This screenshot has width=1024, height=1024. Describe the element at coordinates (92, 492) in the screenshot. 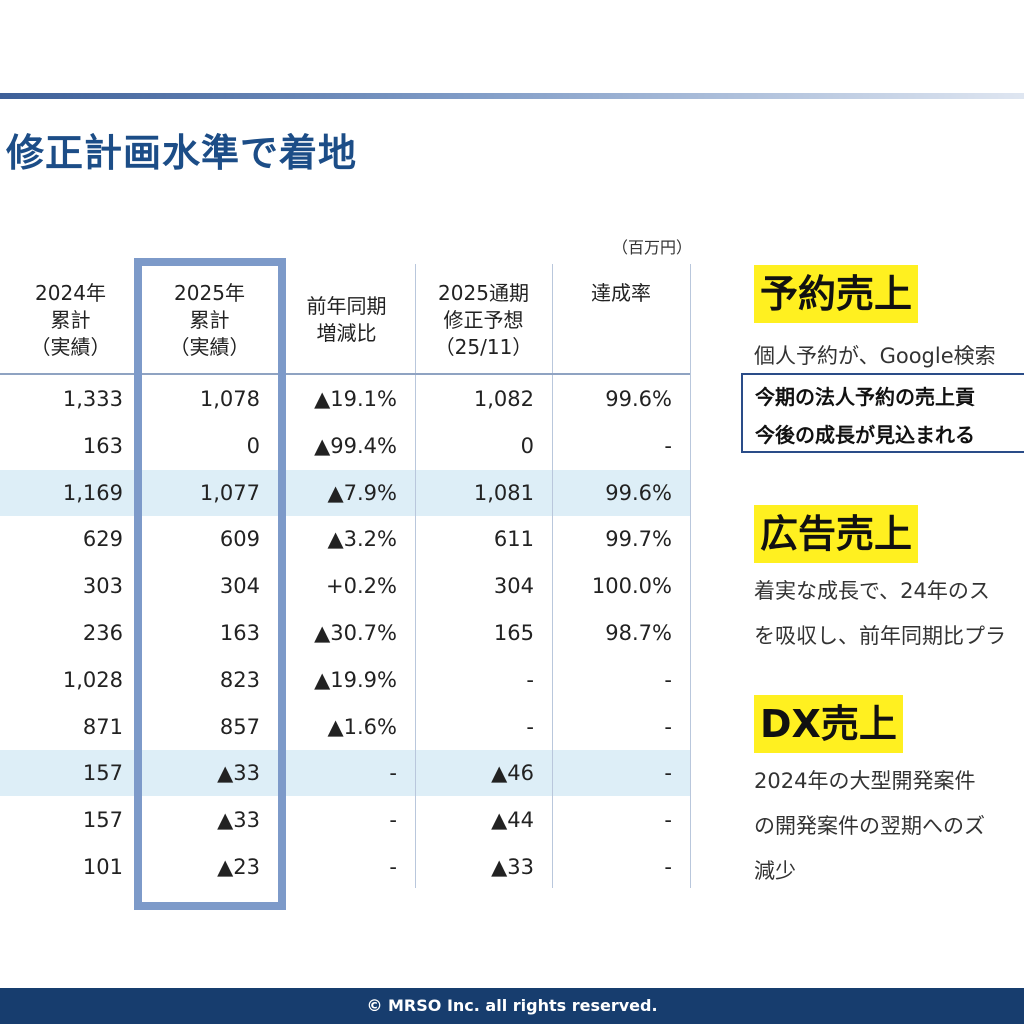

I see `table-cell: 1,169` at that location.